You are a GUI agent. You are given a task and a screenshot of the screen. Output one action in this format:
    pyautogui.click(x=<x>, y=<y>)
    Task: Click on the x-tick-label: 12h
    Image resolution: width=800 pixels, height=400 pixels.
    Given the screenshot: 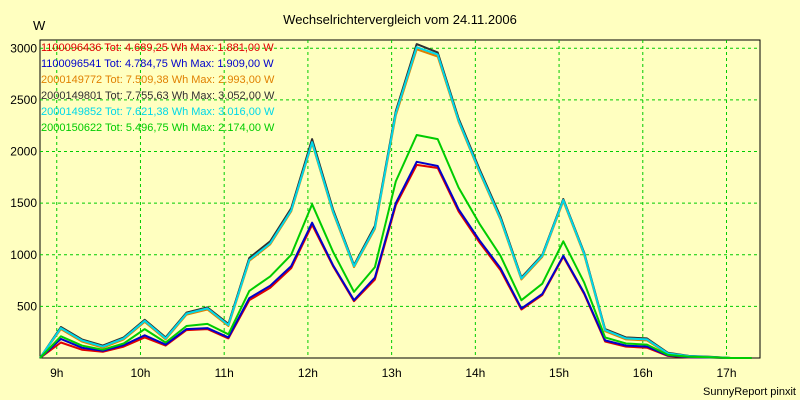 What is the action you would take?
    pyautogui.click(x=308, y=373)
    